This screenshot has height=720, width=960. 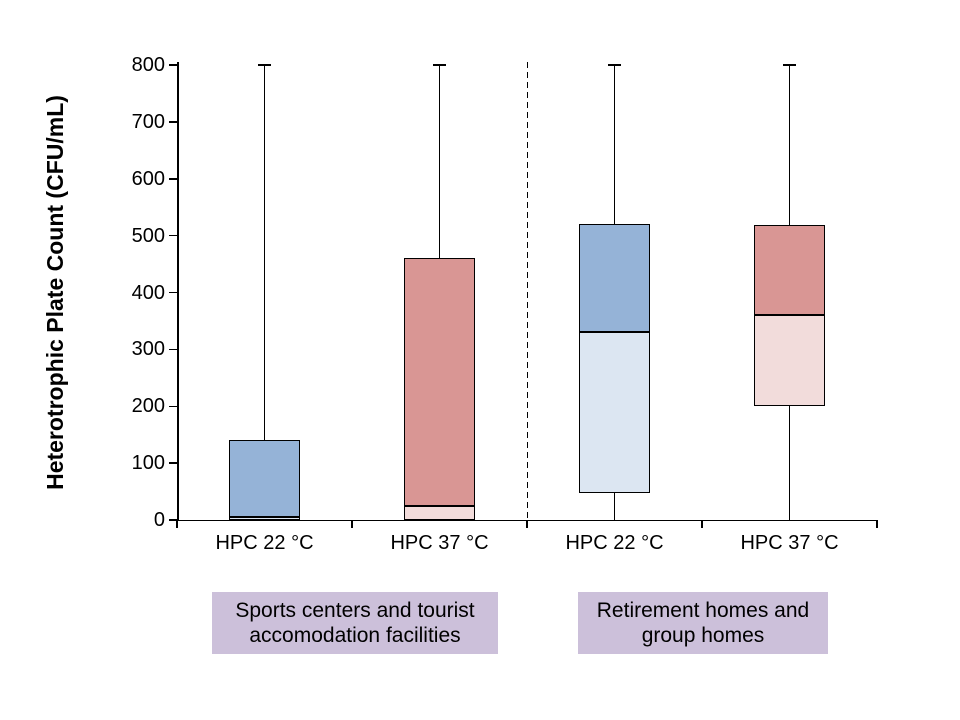 I want to click on group-label-retirement-line1: Retirement homes and, so click(x=703, y=610).